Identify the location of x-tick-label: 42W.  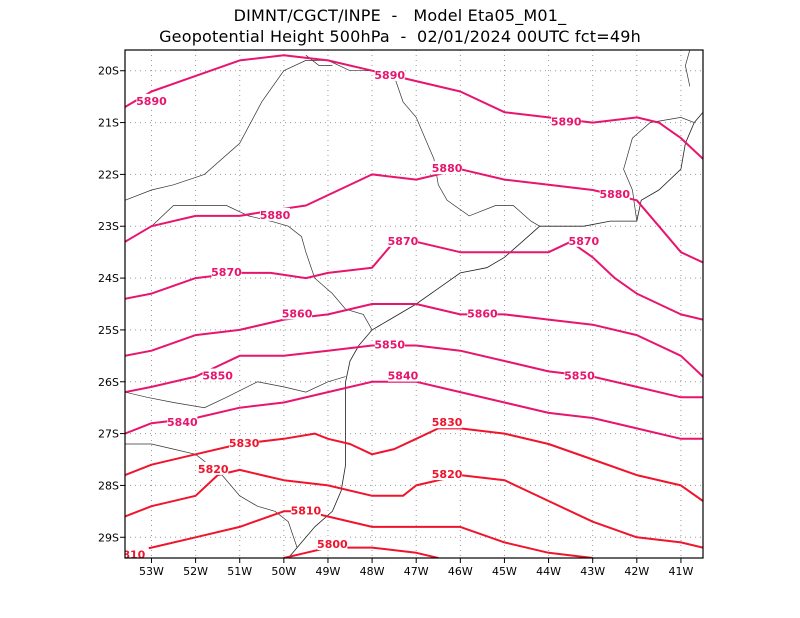
(636, 571).